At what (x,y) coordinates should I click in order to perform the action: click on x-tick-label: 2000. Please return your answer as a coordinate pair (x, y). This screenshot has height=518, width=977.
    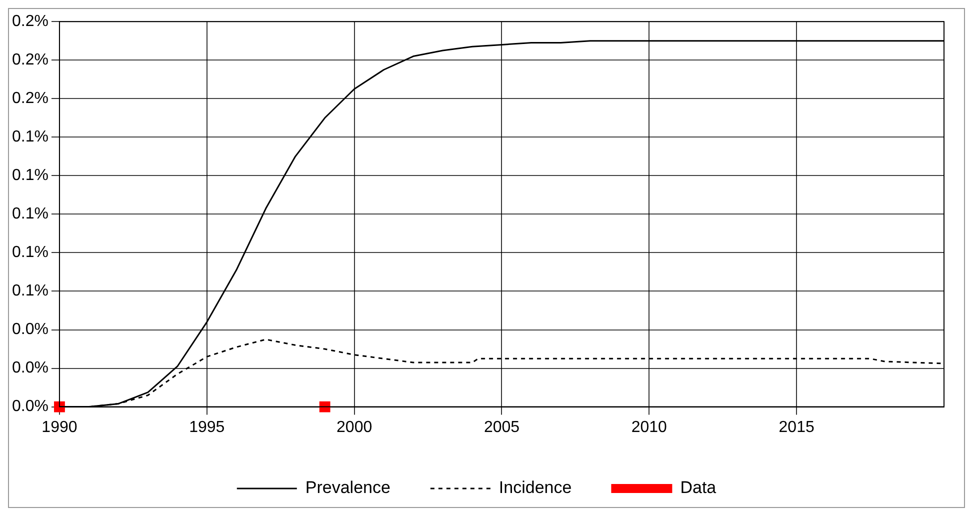
    Looking at the image, I should click on (354, 427).